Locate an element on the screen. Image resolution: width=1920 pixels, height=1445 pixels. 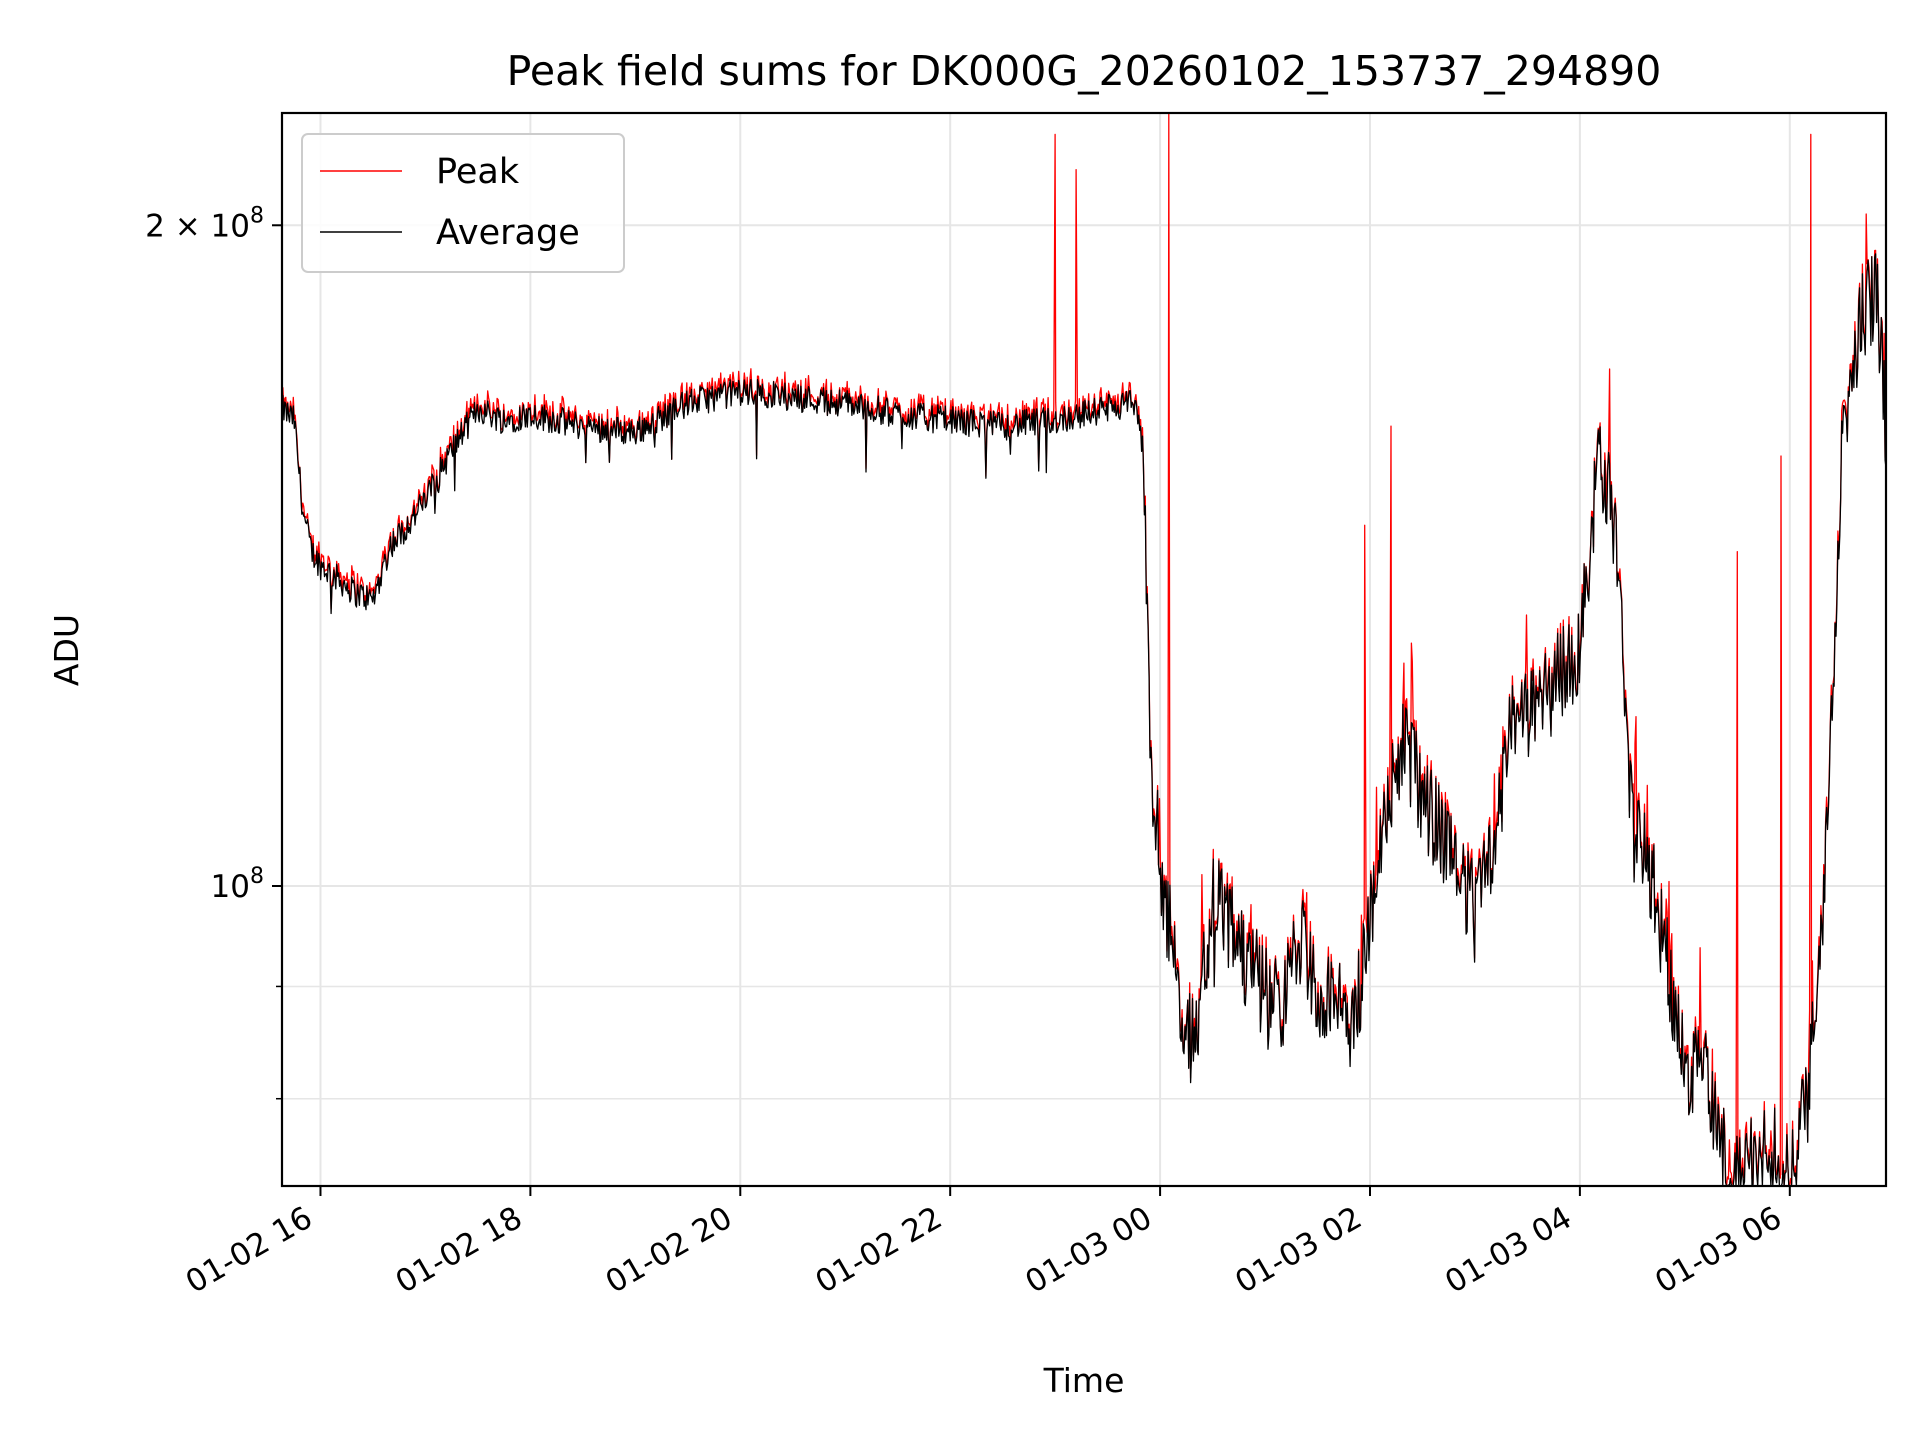
legend: Peak Average is located at coordinates (463, 203).